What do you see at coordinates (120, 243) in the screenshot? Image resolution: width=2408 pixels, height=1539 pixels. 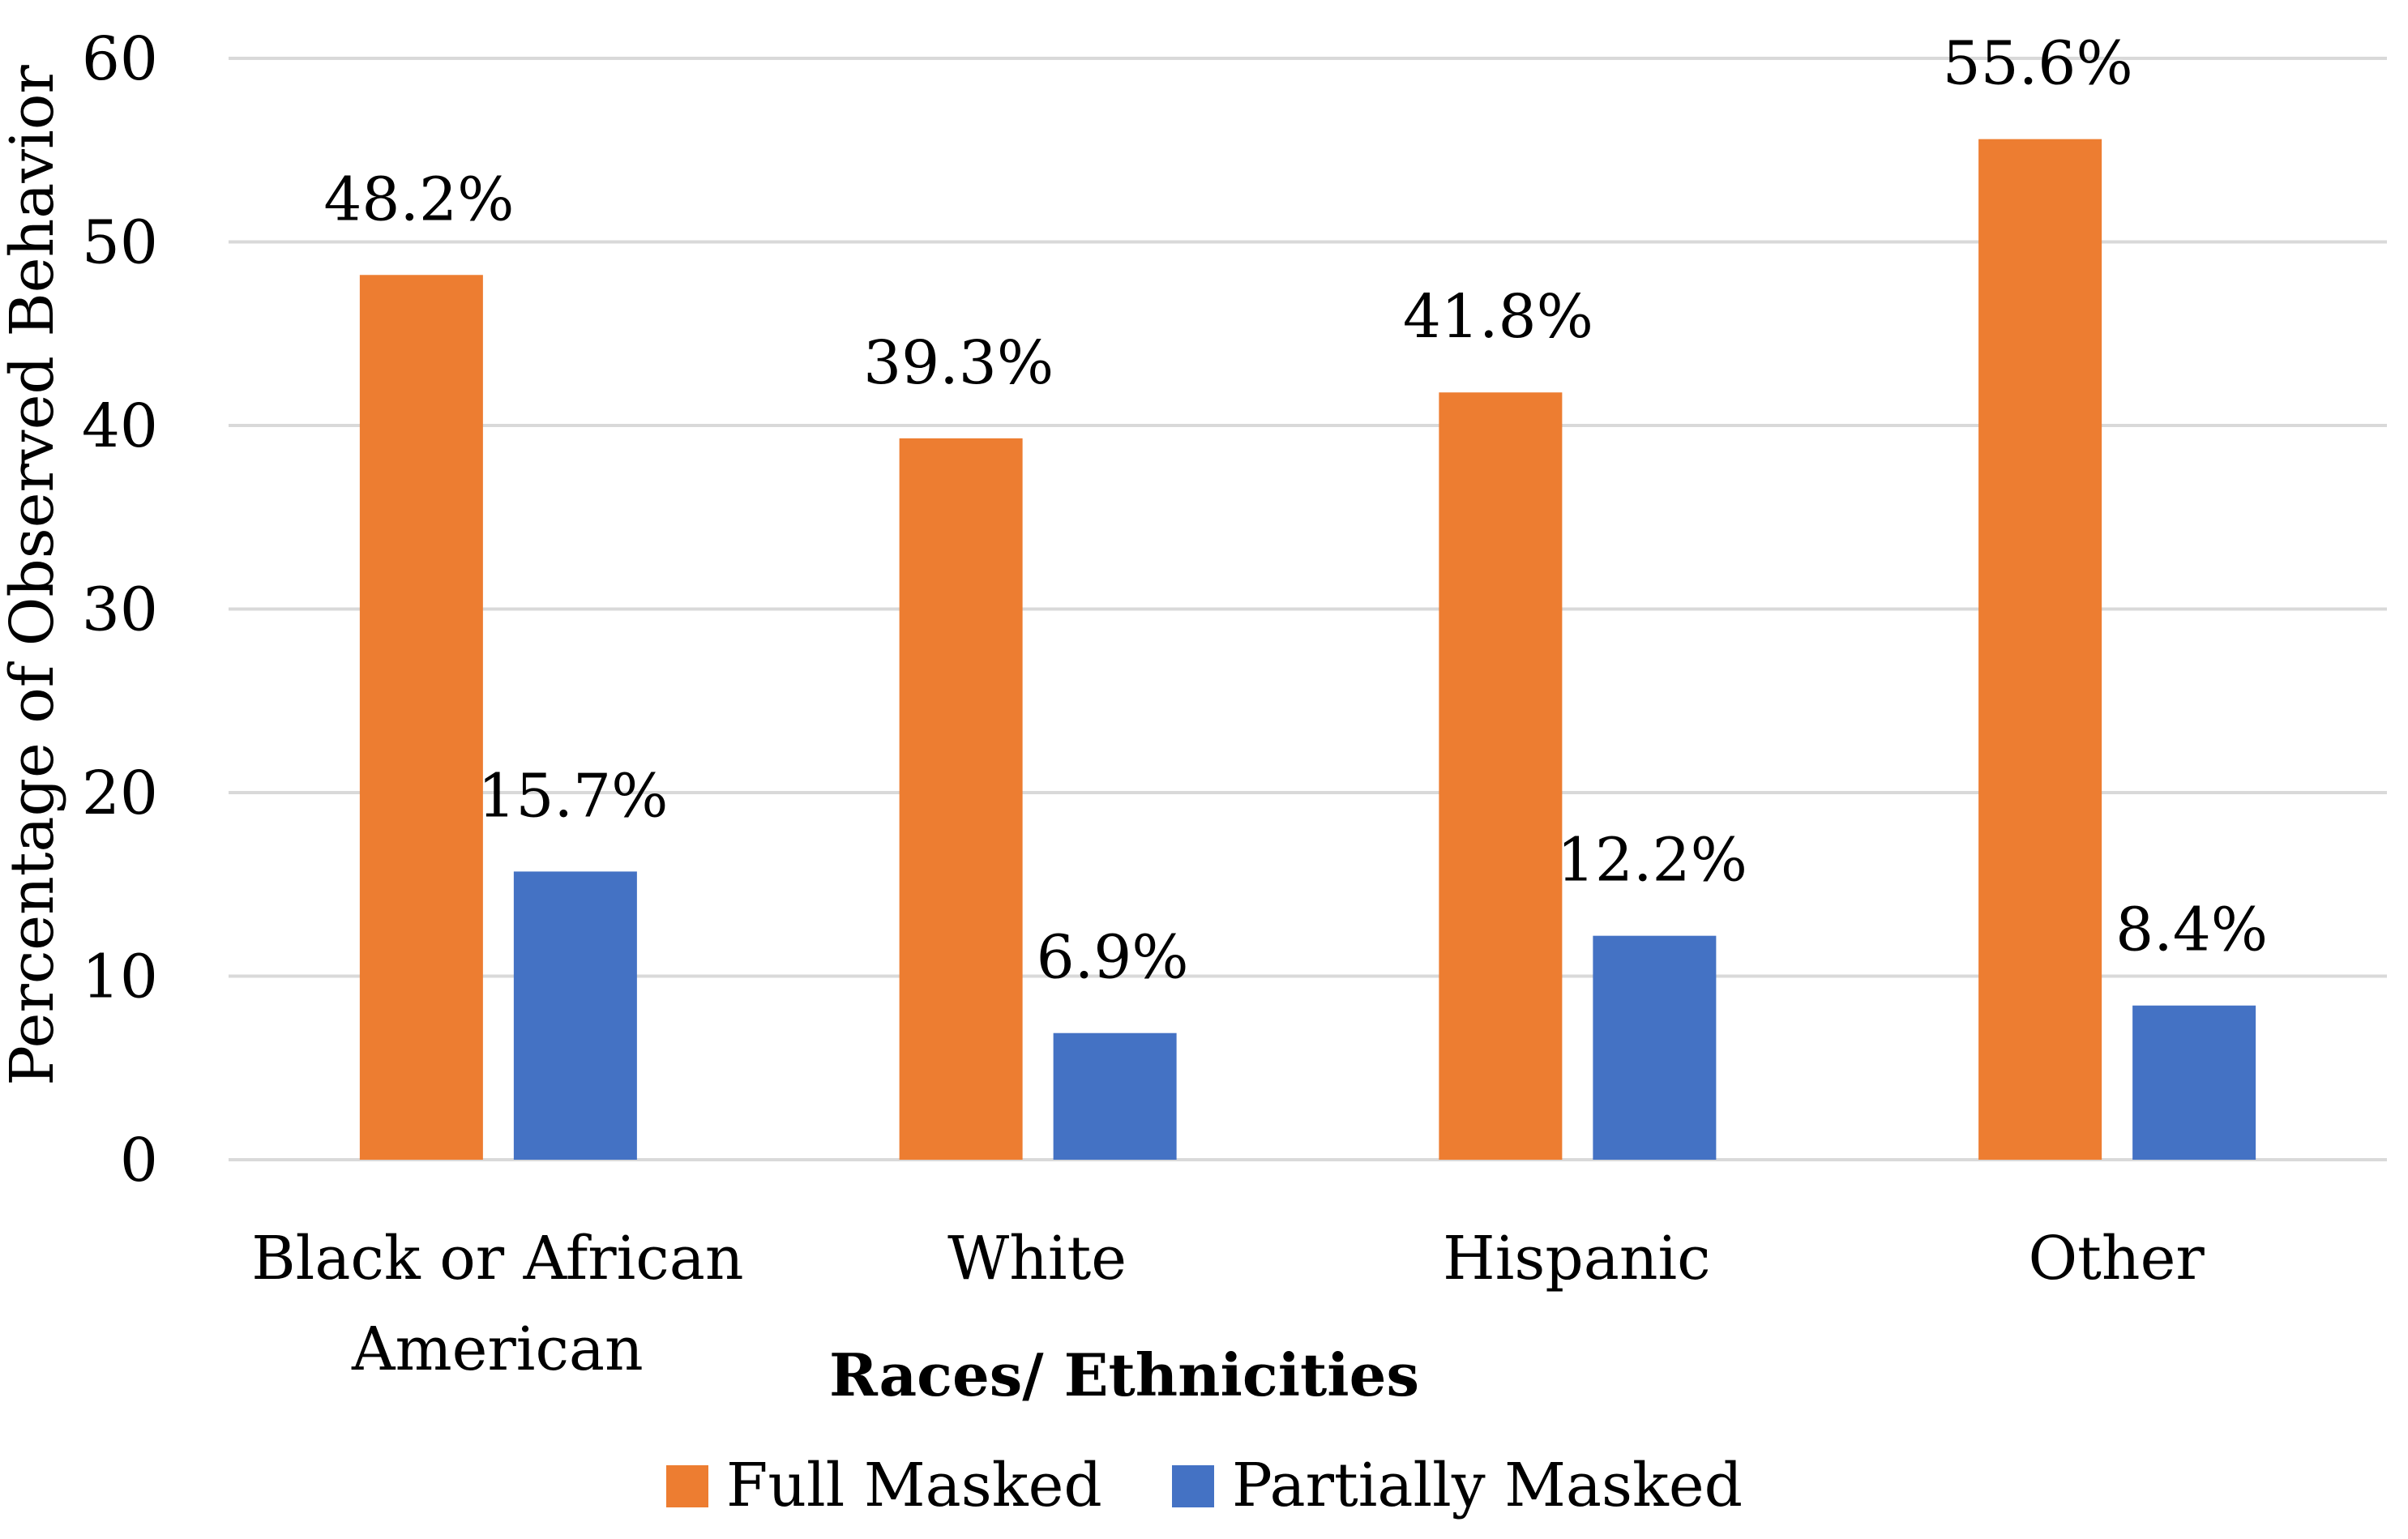 I see `y-tick-label: 50` at bounding box center [120, 243].